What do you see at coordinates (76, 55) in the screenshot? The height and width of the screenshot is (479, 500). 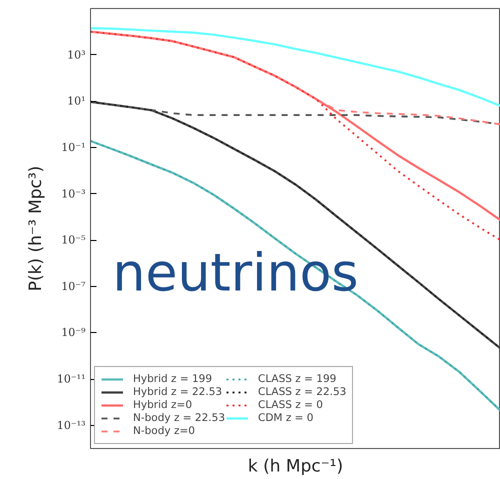 I see `y-tick-label: 10³` at bounding box center [76, 55].